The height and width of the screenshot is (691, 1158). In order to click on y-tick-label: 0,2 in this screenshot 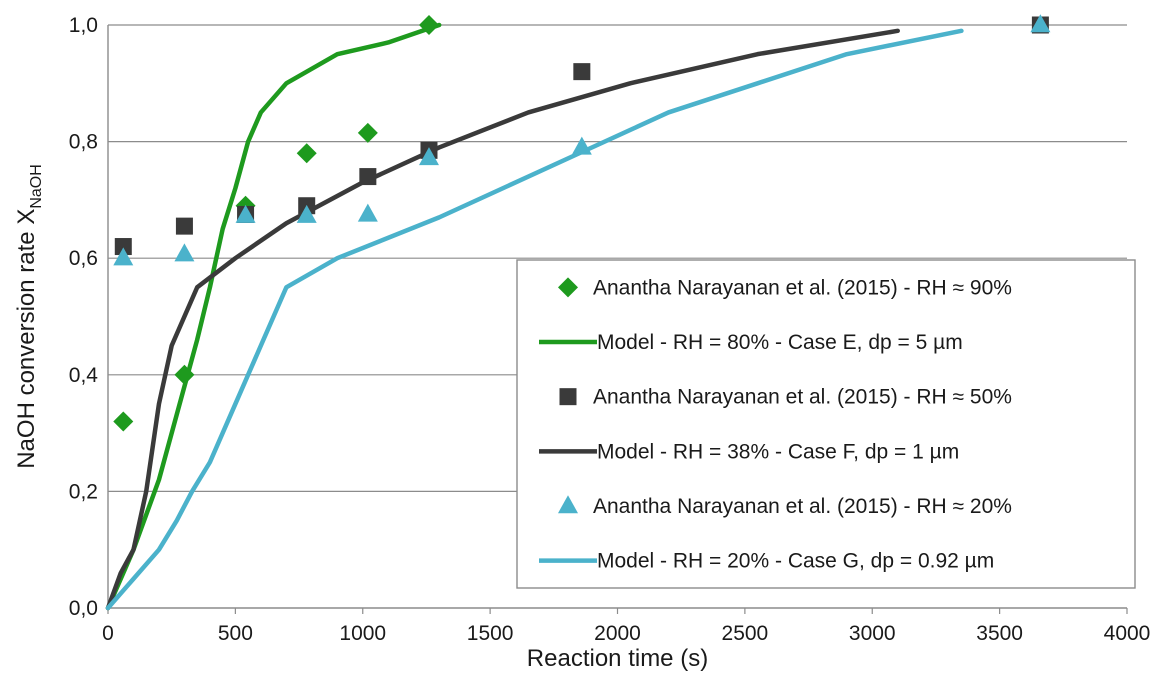, I will do `click(83, 491)`.